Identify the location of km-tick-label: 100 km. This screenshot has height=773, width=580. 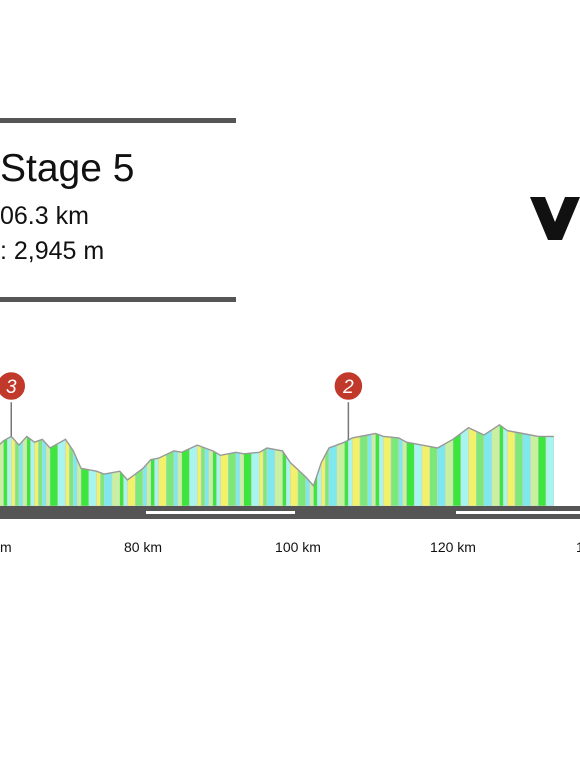
(298, 547).